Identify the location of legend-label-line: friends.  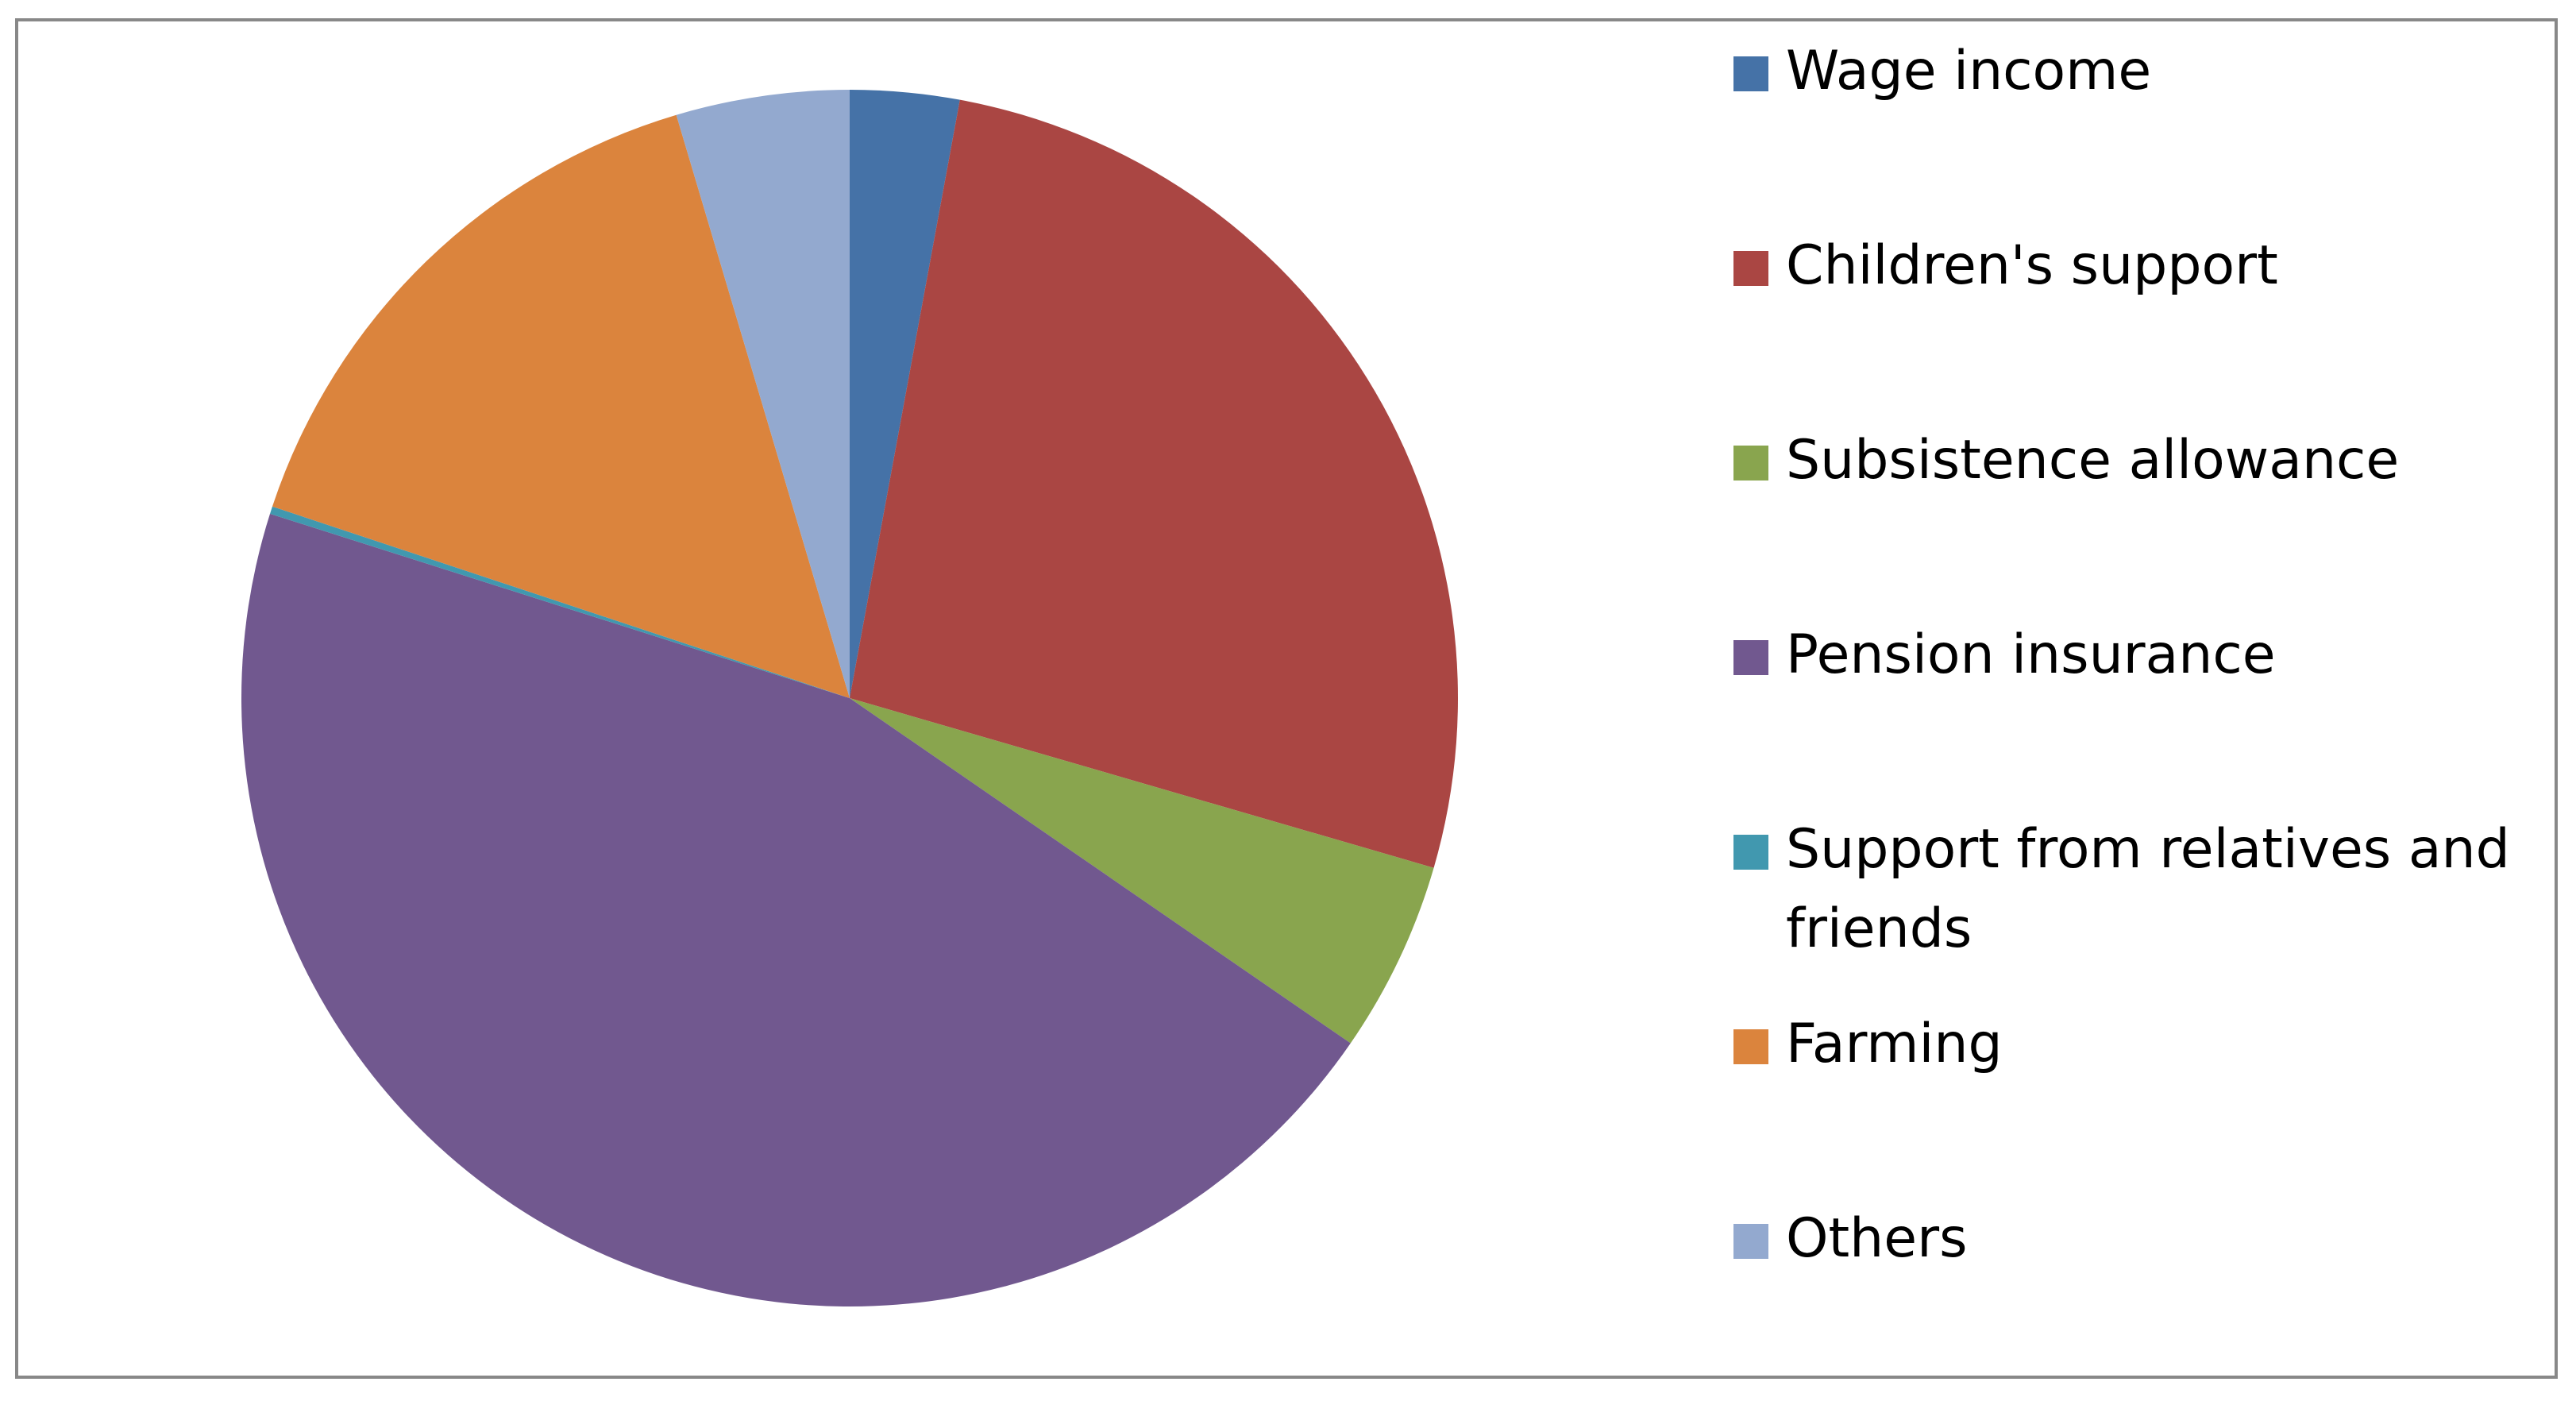
(1879, 929).